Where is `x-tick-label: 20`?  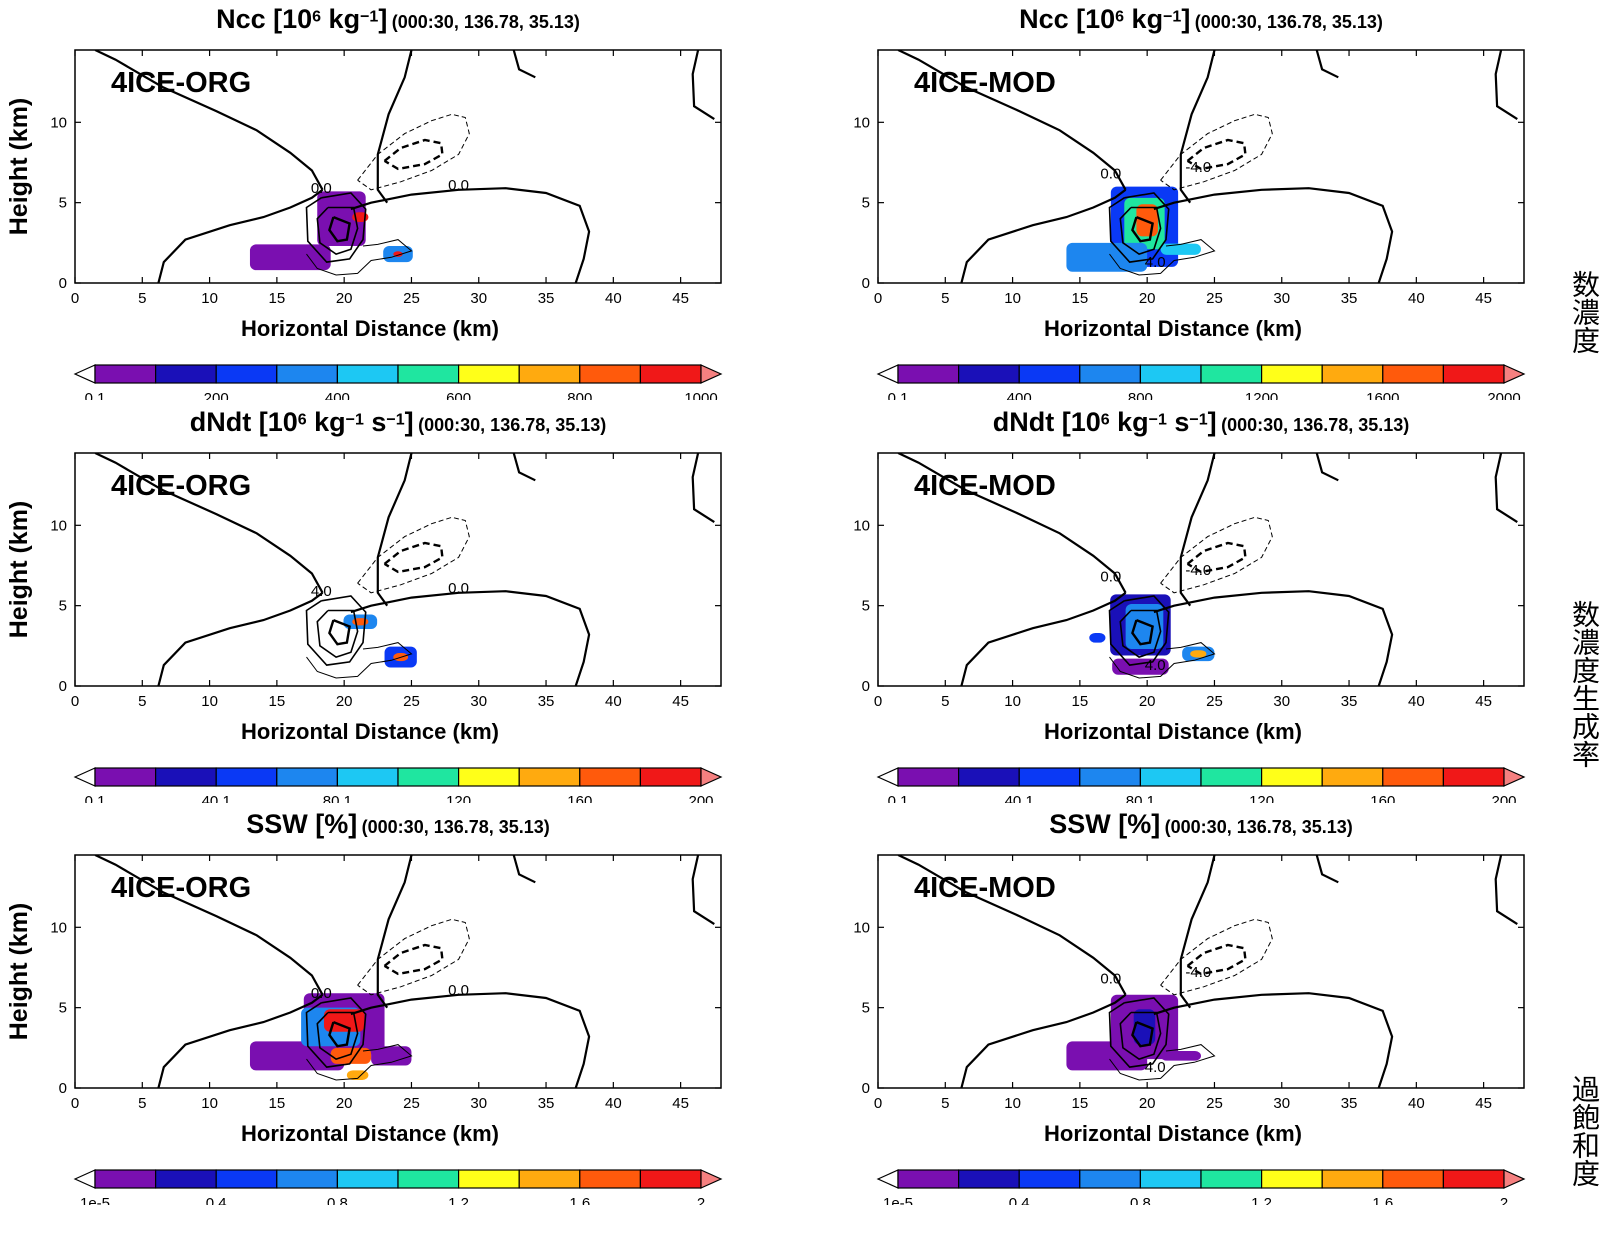
x-tick-label: 20 is located at coordinates (1147, 1103).